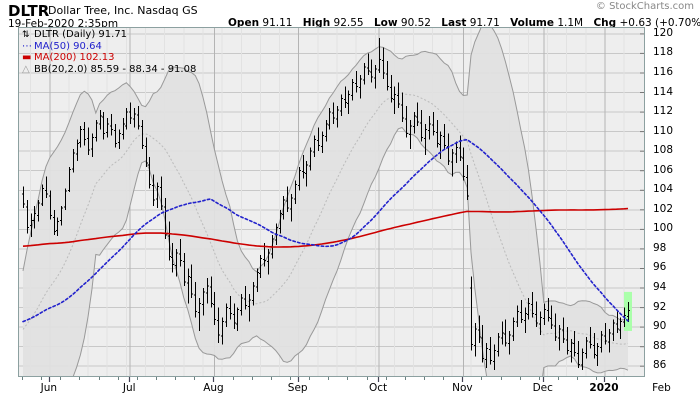  I want to click on x-axis-tick-sep: Sep, so click(297, 388).